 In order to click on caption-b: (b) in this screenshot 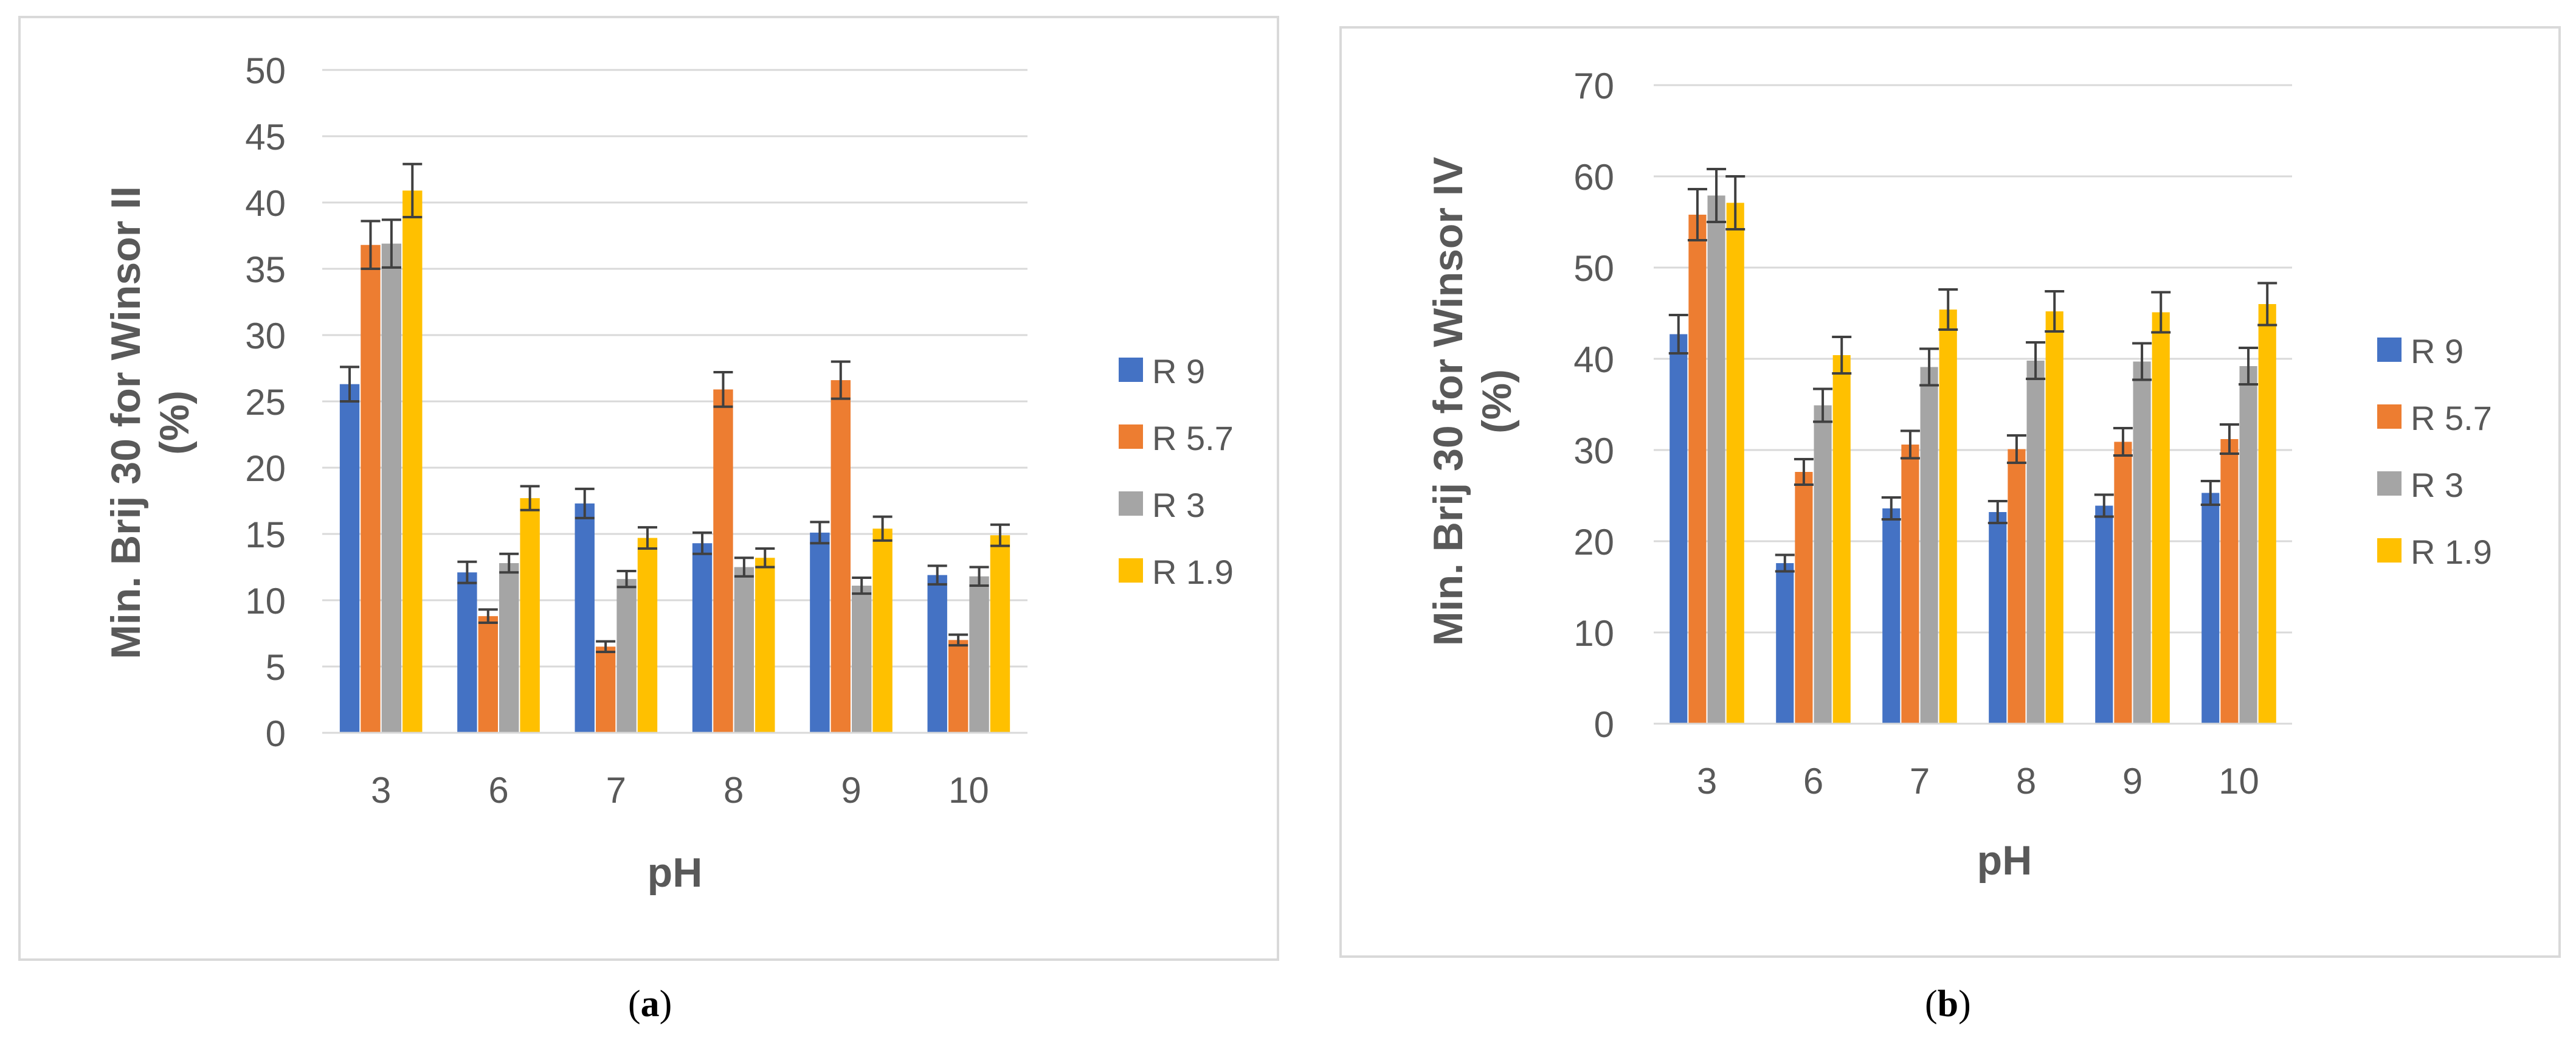, I will do `click(1948, 1004)`.